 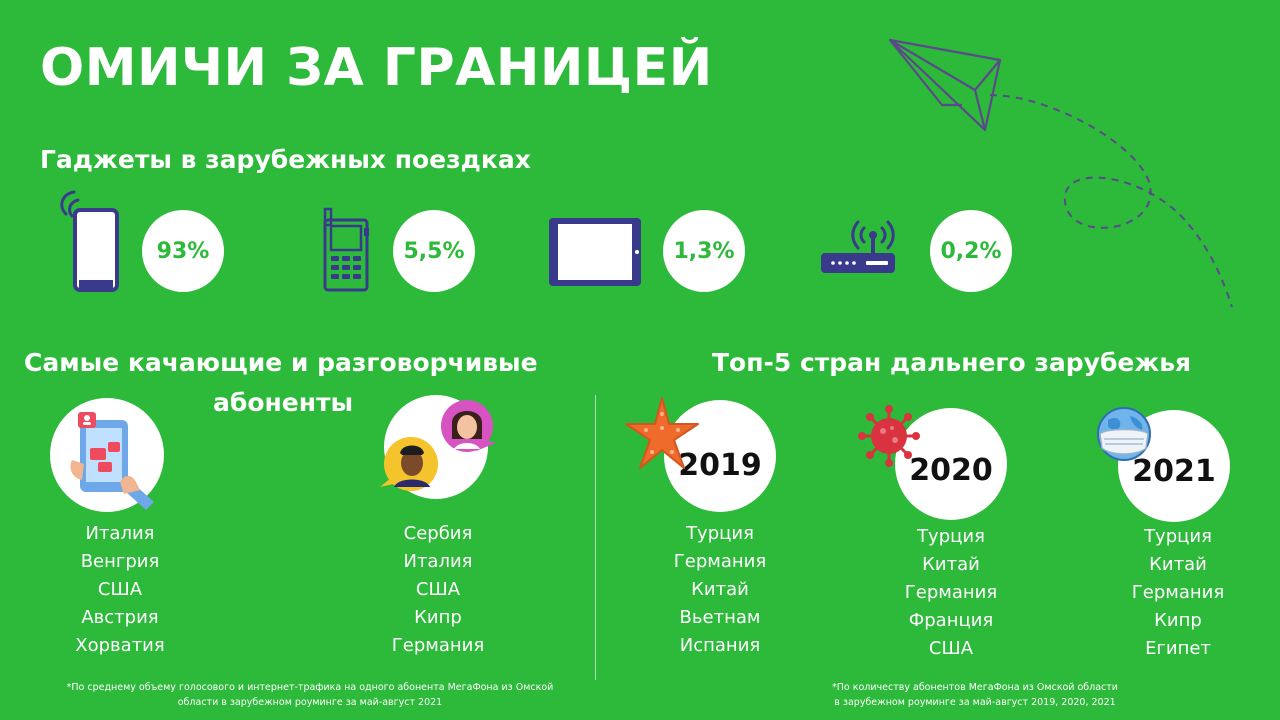 I want to click on list-item: Испания, so click(x=720, y=645).